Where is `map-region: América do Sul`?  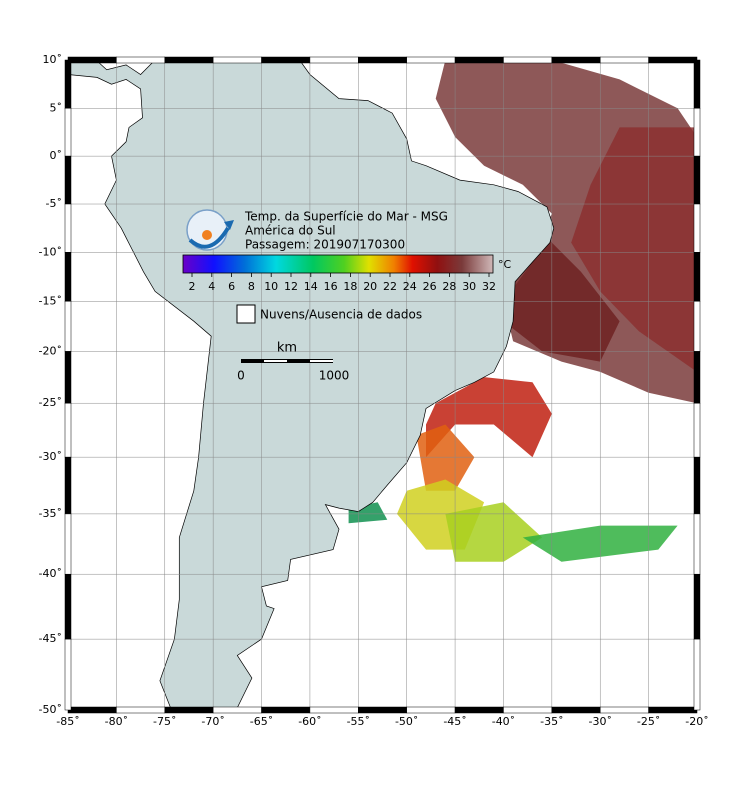
map-region: América do Sul is located at coordinates (290, 231).